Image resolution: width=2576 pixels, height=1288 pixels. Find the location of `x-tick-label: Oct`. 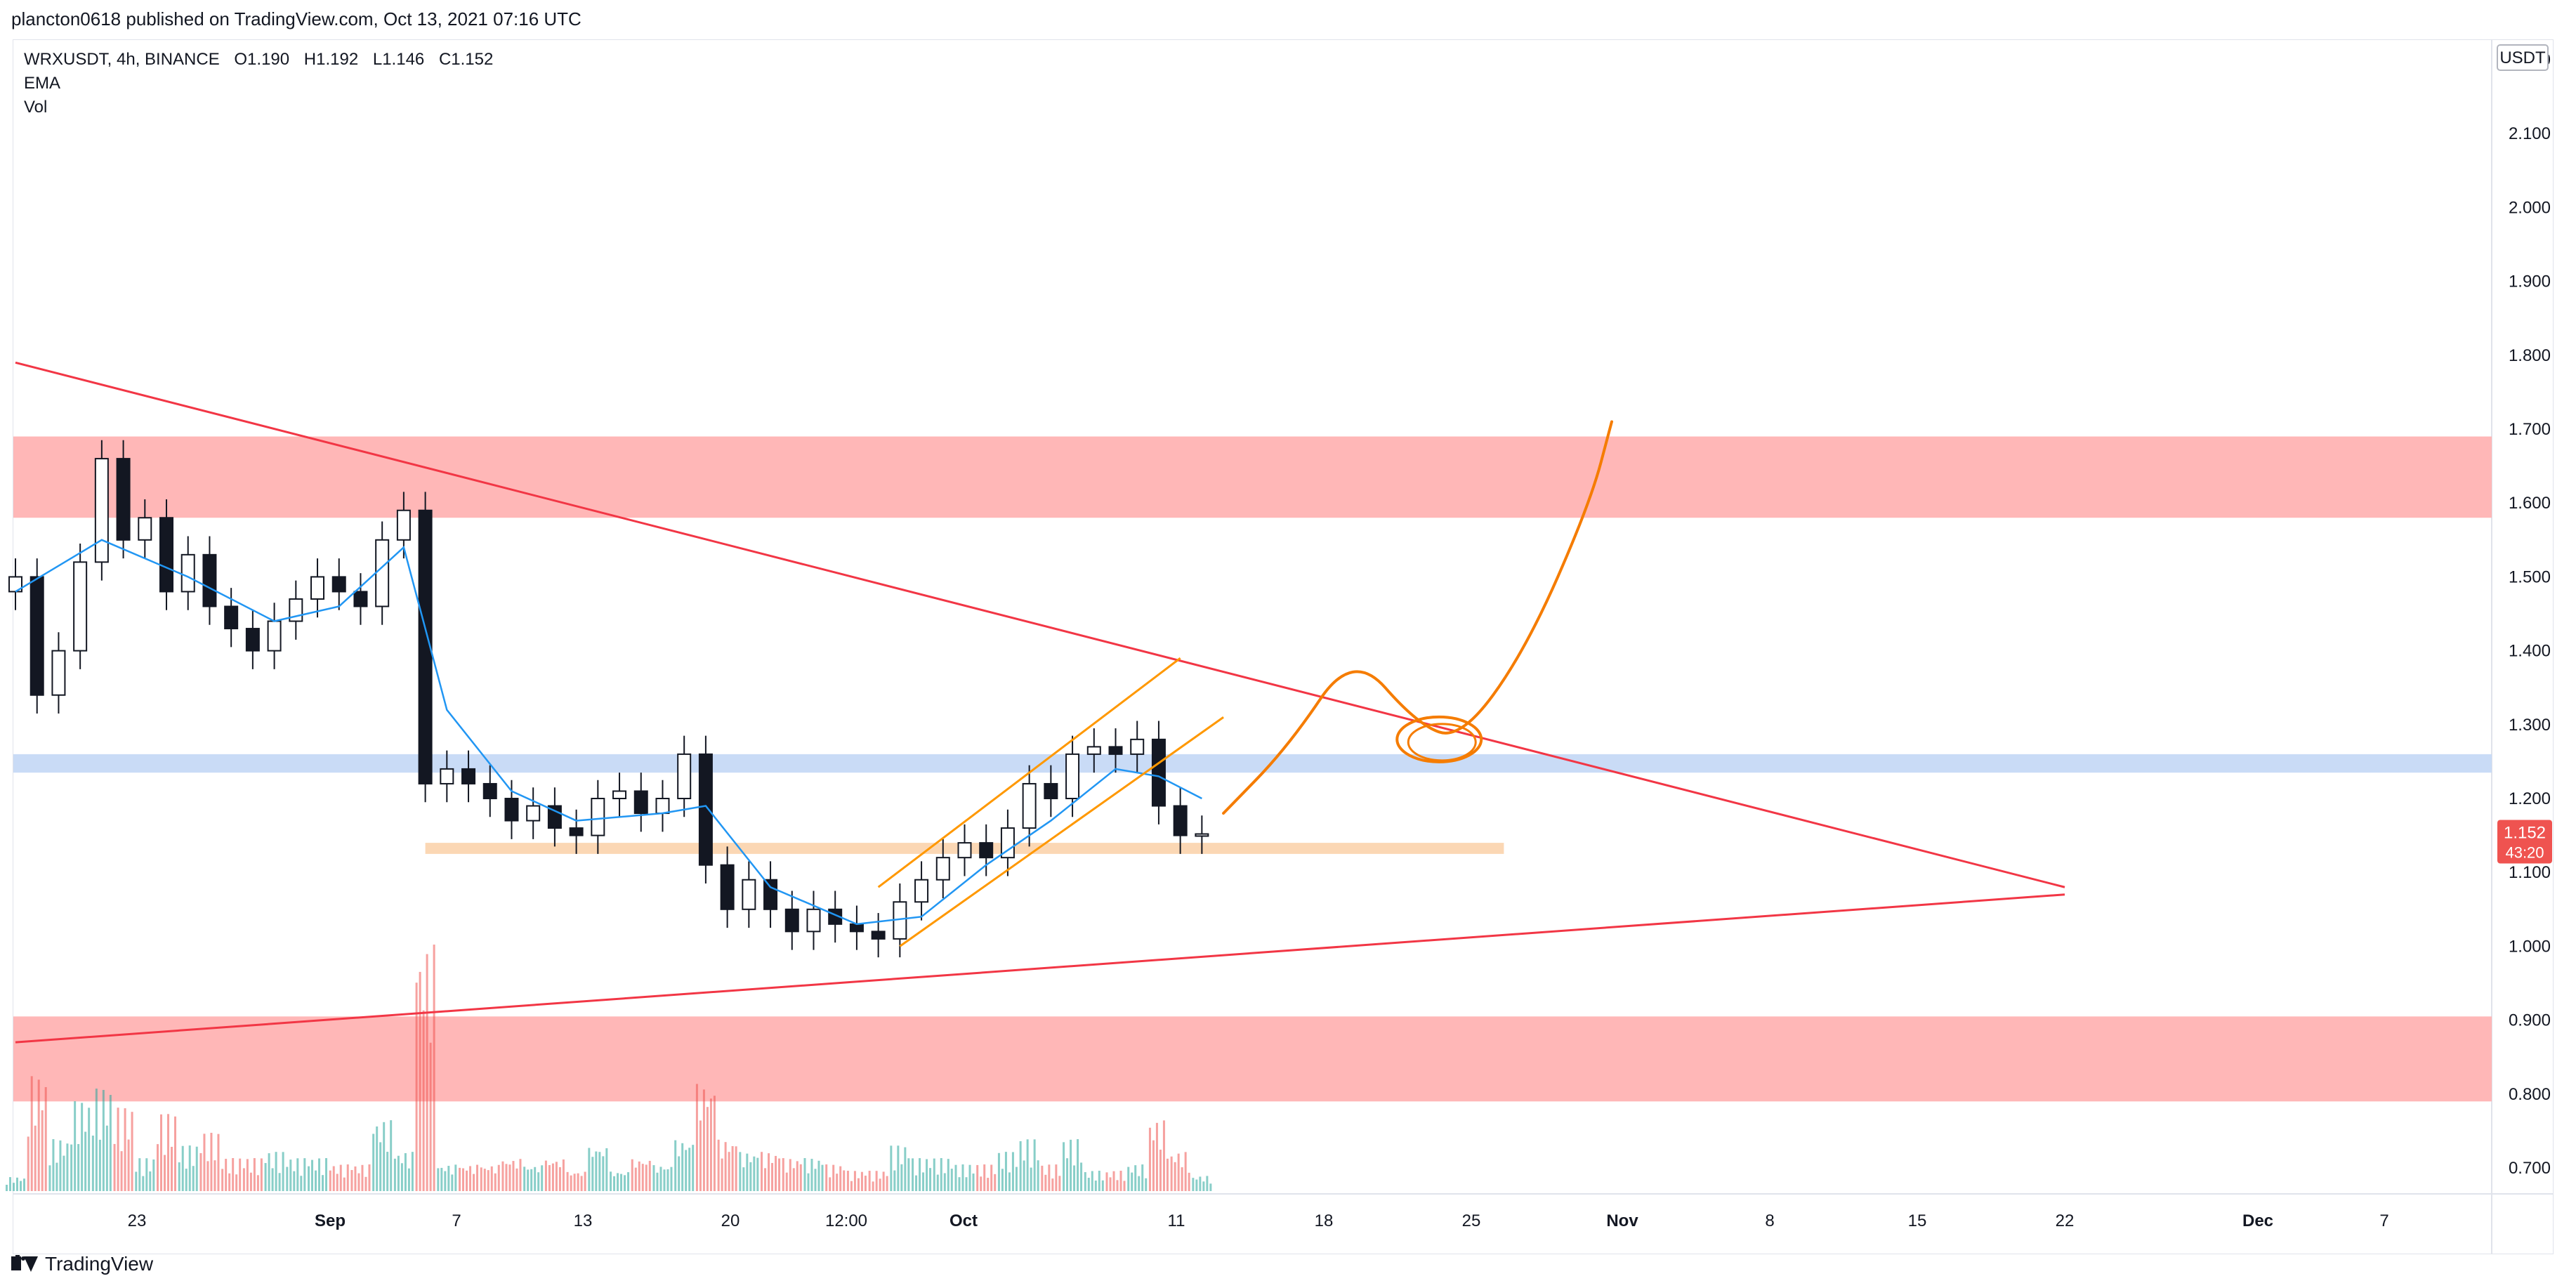

x-tick-label: Oct is located at coordinates (963, 1220).